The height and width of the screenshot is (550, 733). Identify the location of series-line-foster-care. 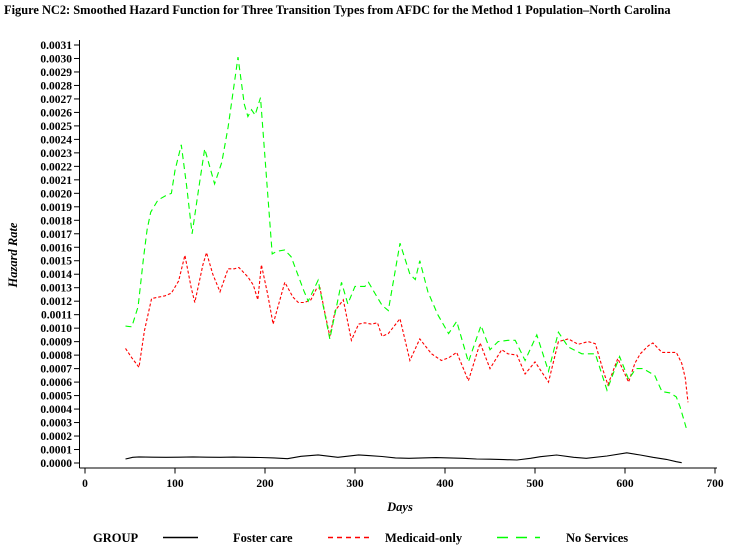
(403, 458).